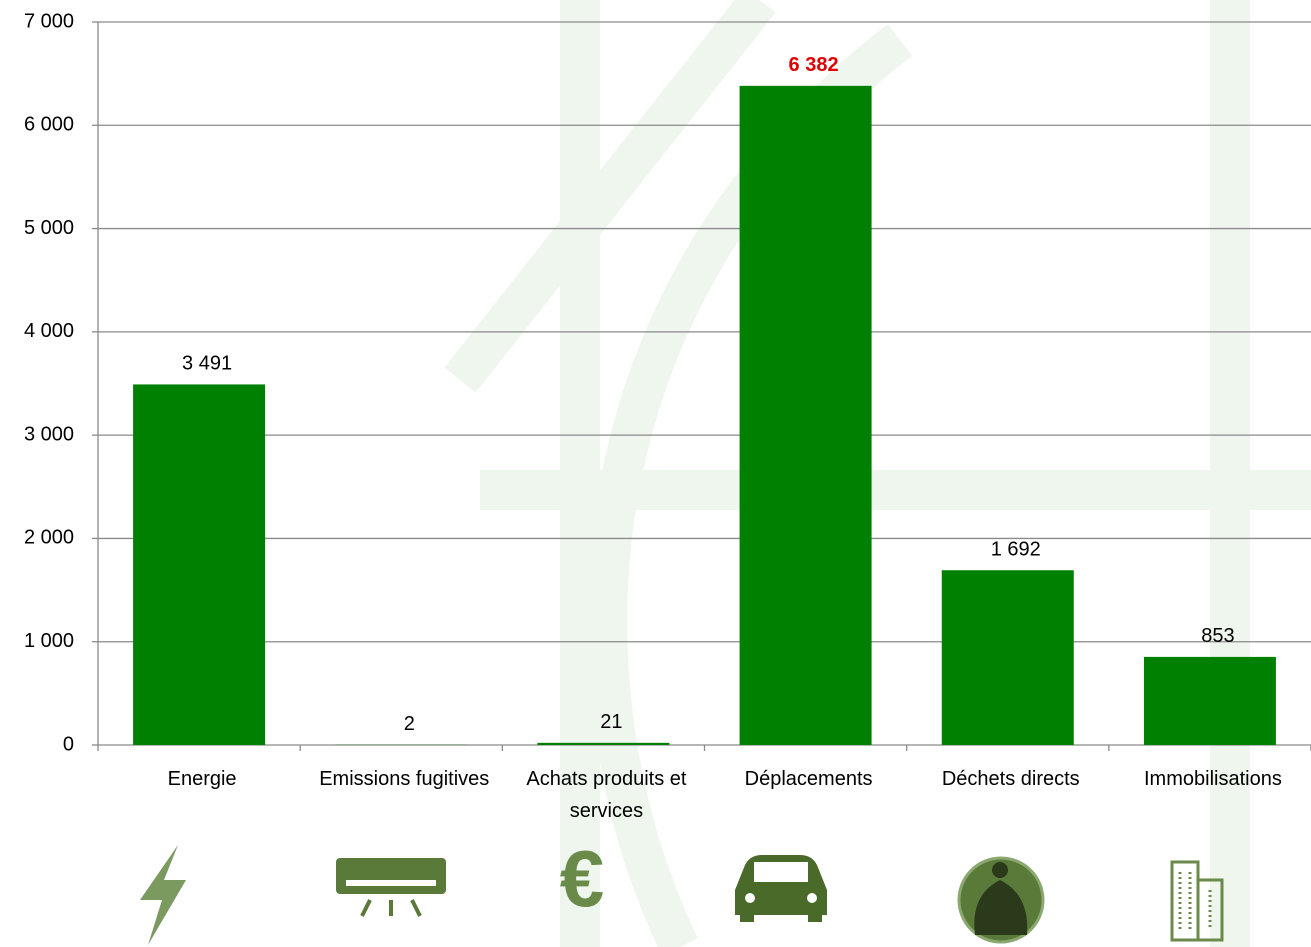 The image size is (1311, 947). Describe the element at coordinates (49, 434) in the screenshot. I see `y-tick-label: 3 000` at that location.